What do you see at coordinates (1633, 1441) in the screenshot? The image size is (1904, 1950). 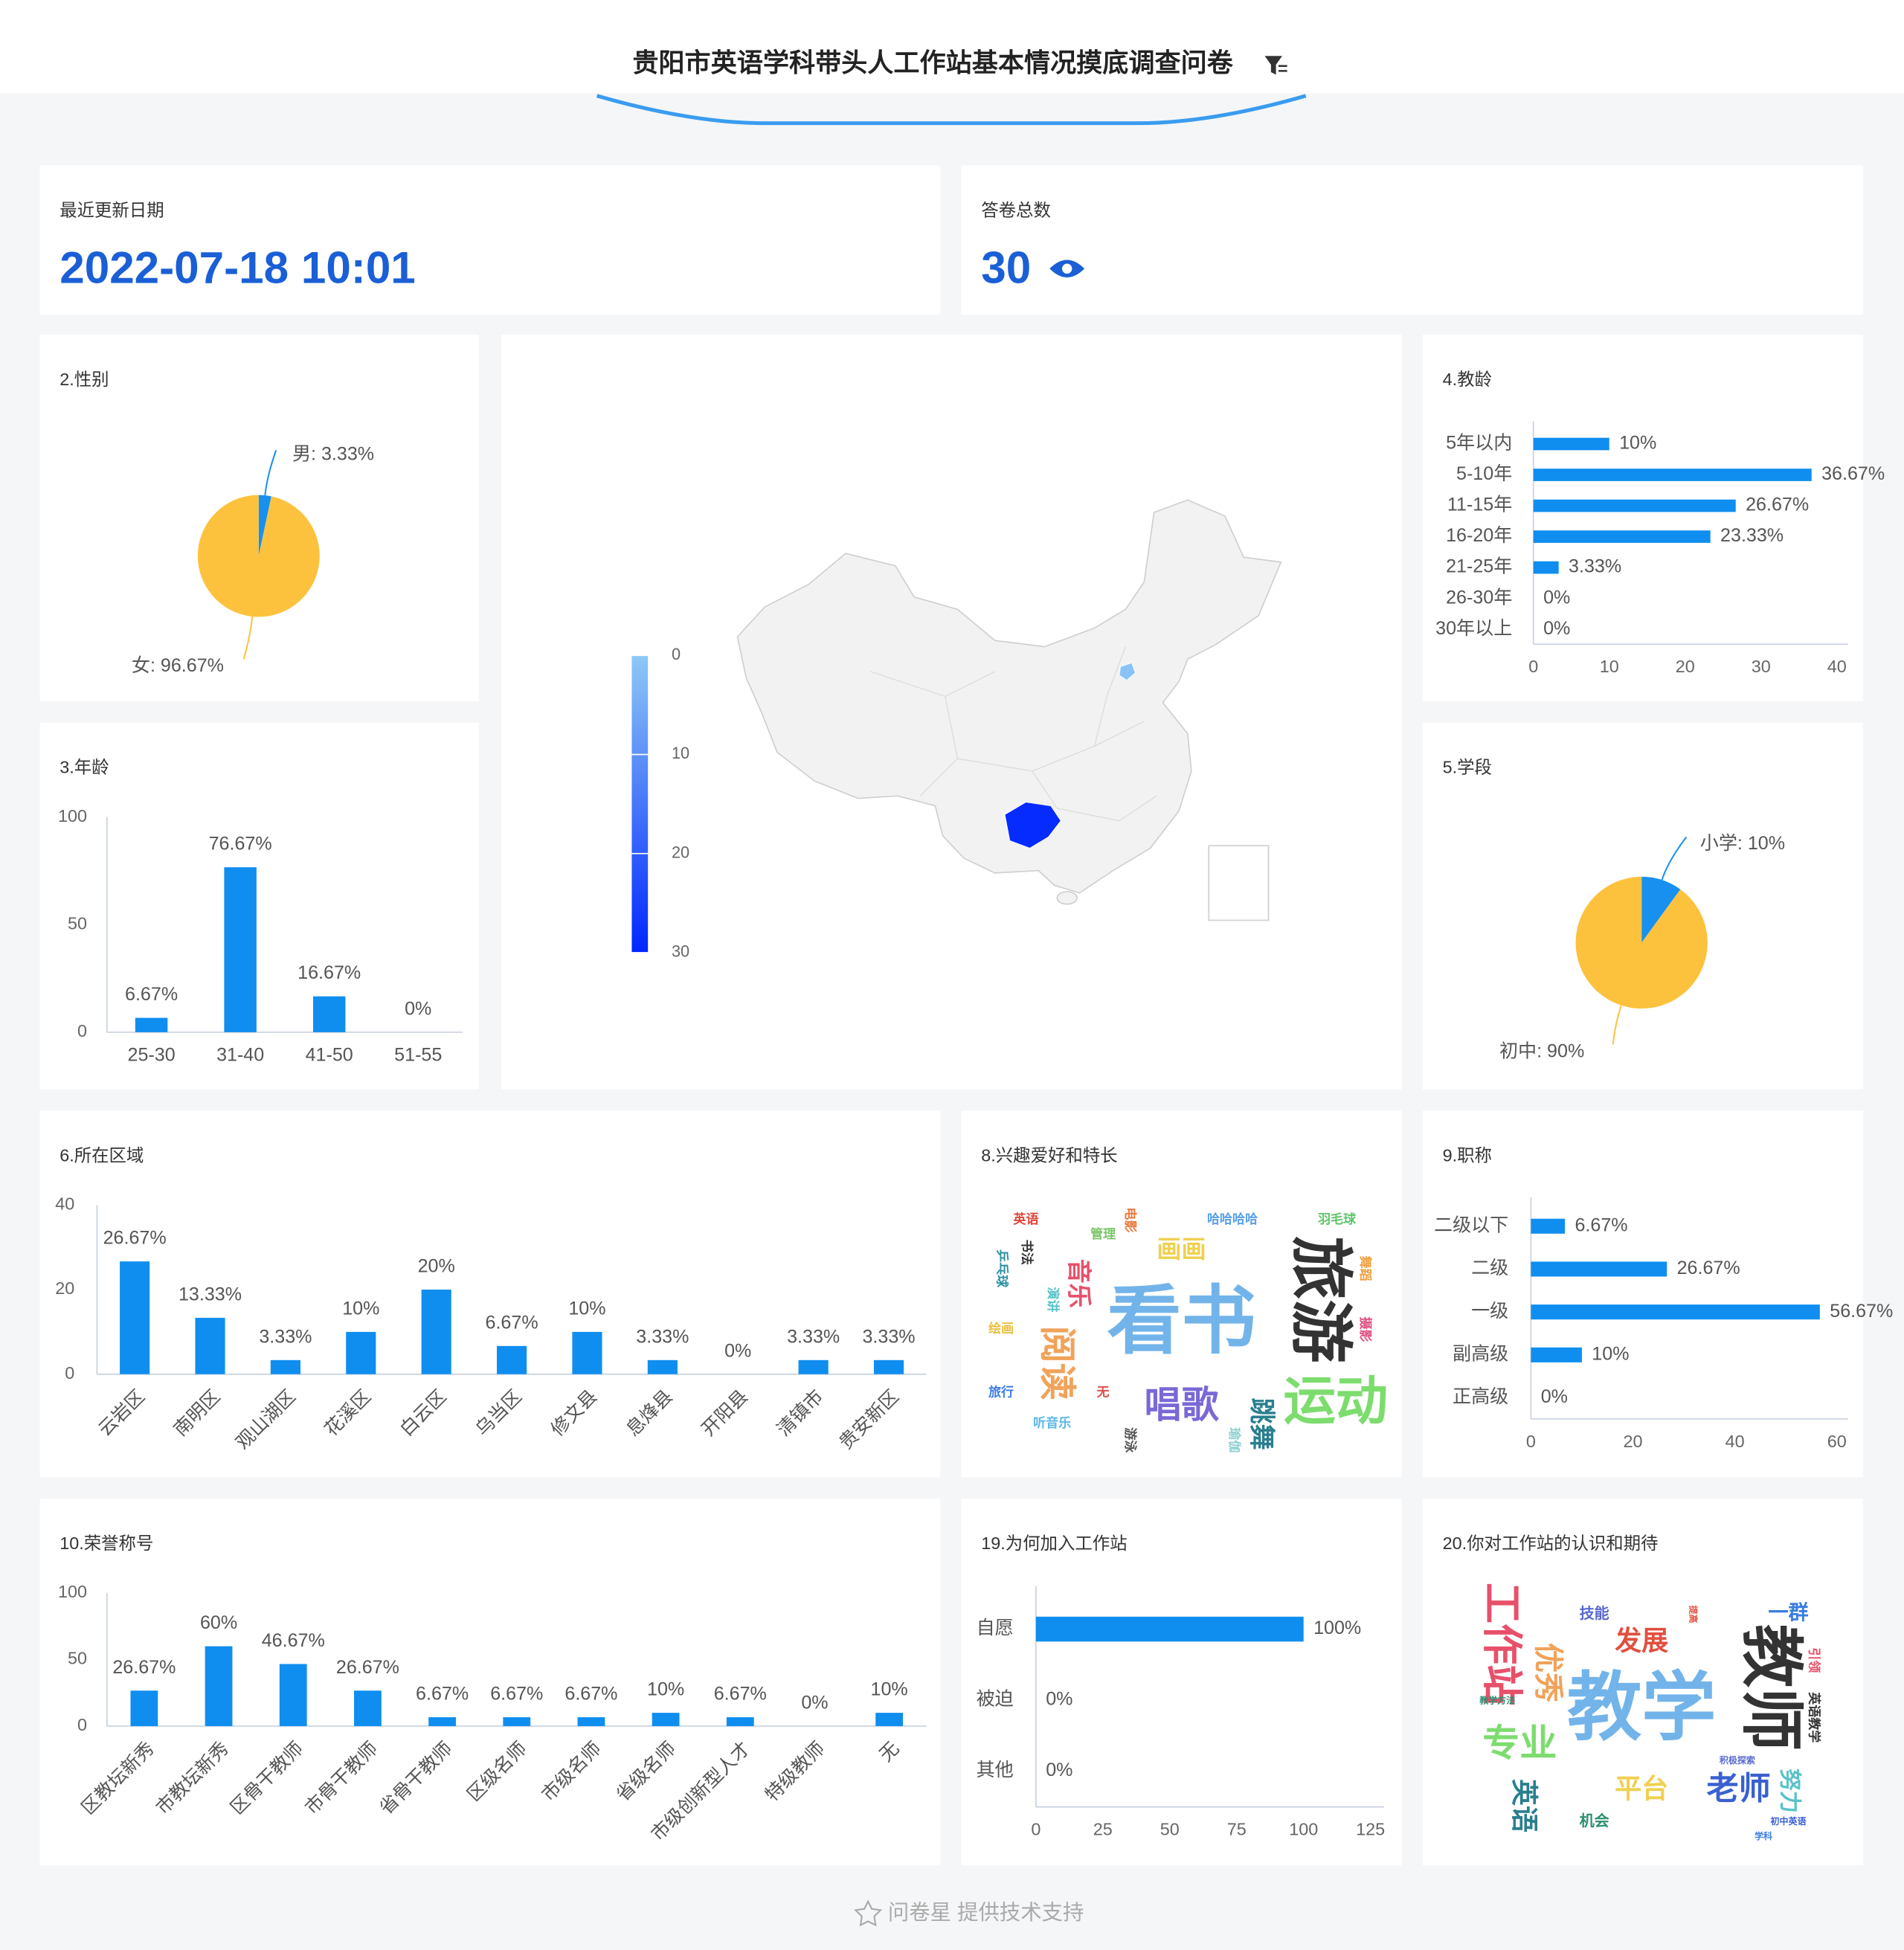 I see `x-tick-label: 20` at bounding box center [1633, 1441].